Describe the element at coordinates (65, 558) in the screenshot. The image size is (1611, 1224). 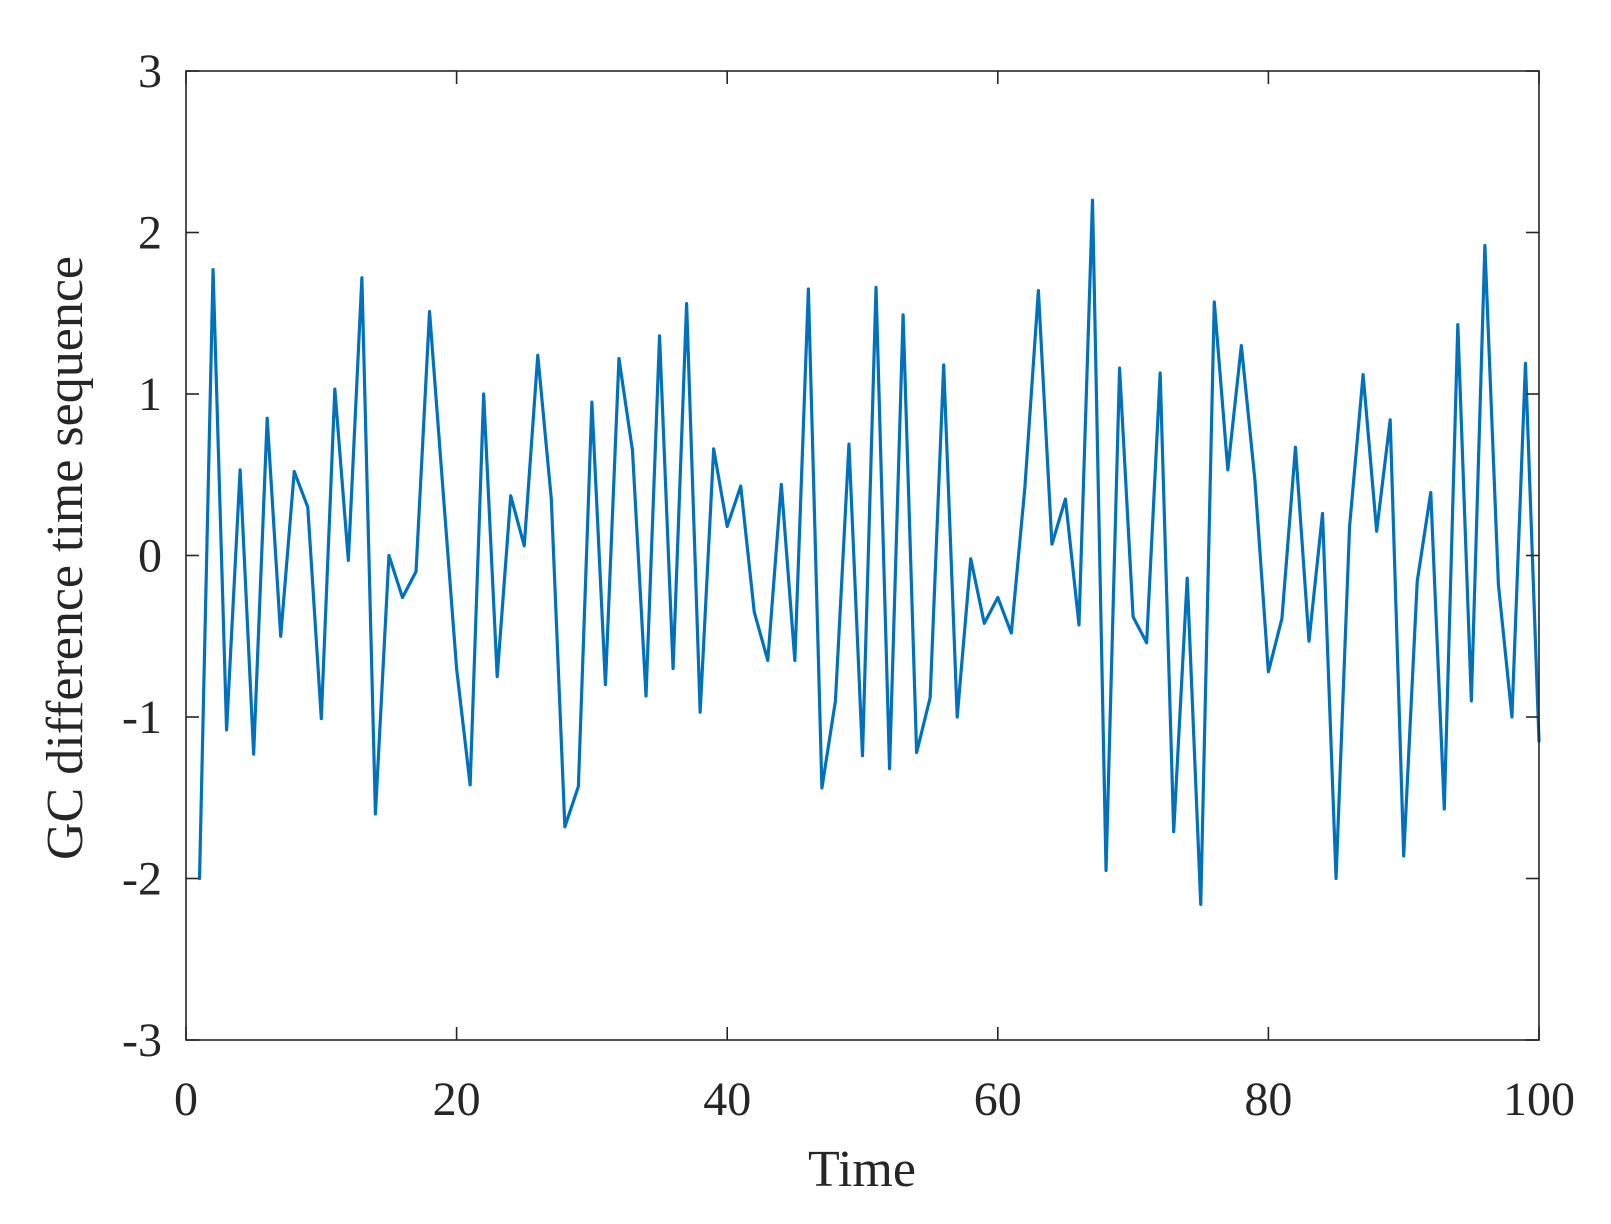
I see `y-axis-label: GC difference time sequence` at that location.